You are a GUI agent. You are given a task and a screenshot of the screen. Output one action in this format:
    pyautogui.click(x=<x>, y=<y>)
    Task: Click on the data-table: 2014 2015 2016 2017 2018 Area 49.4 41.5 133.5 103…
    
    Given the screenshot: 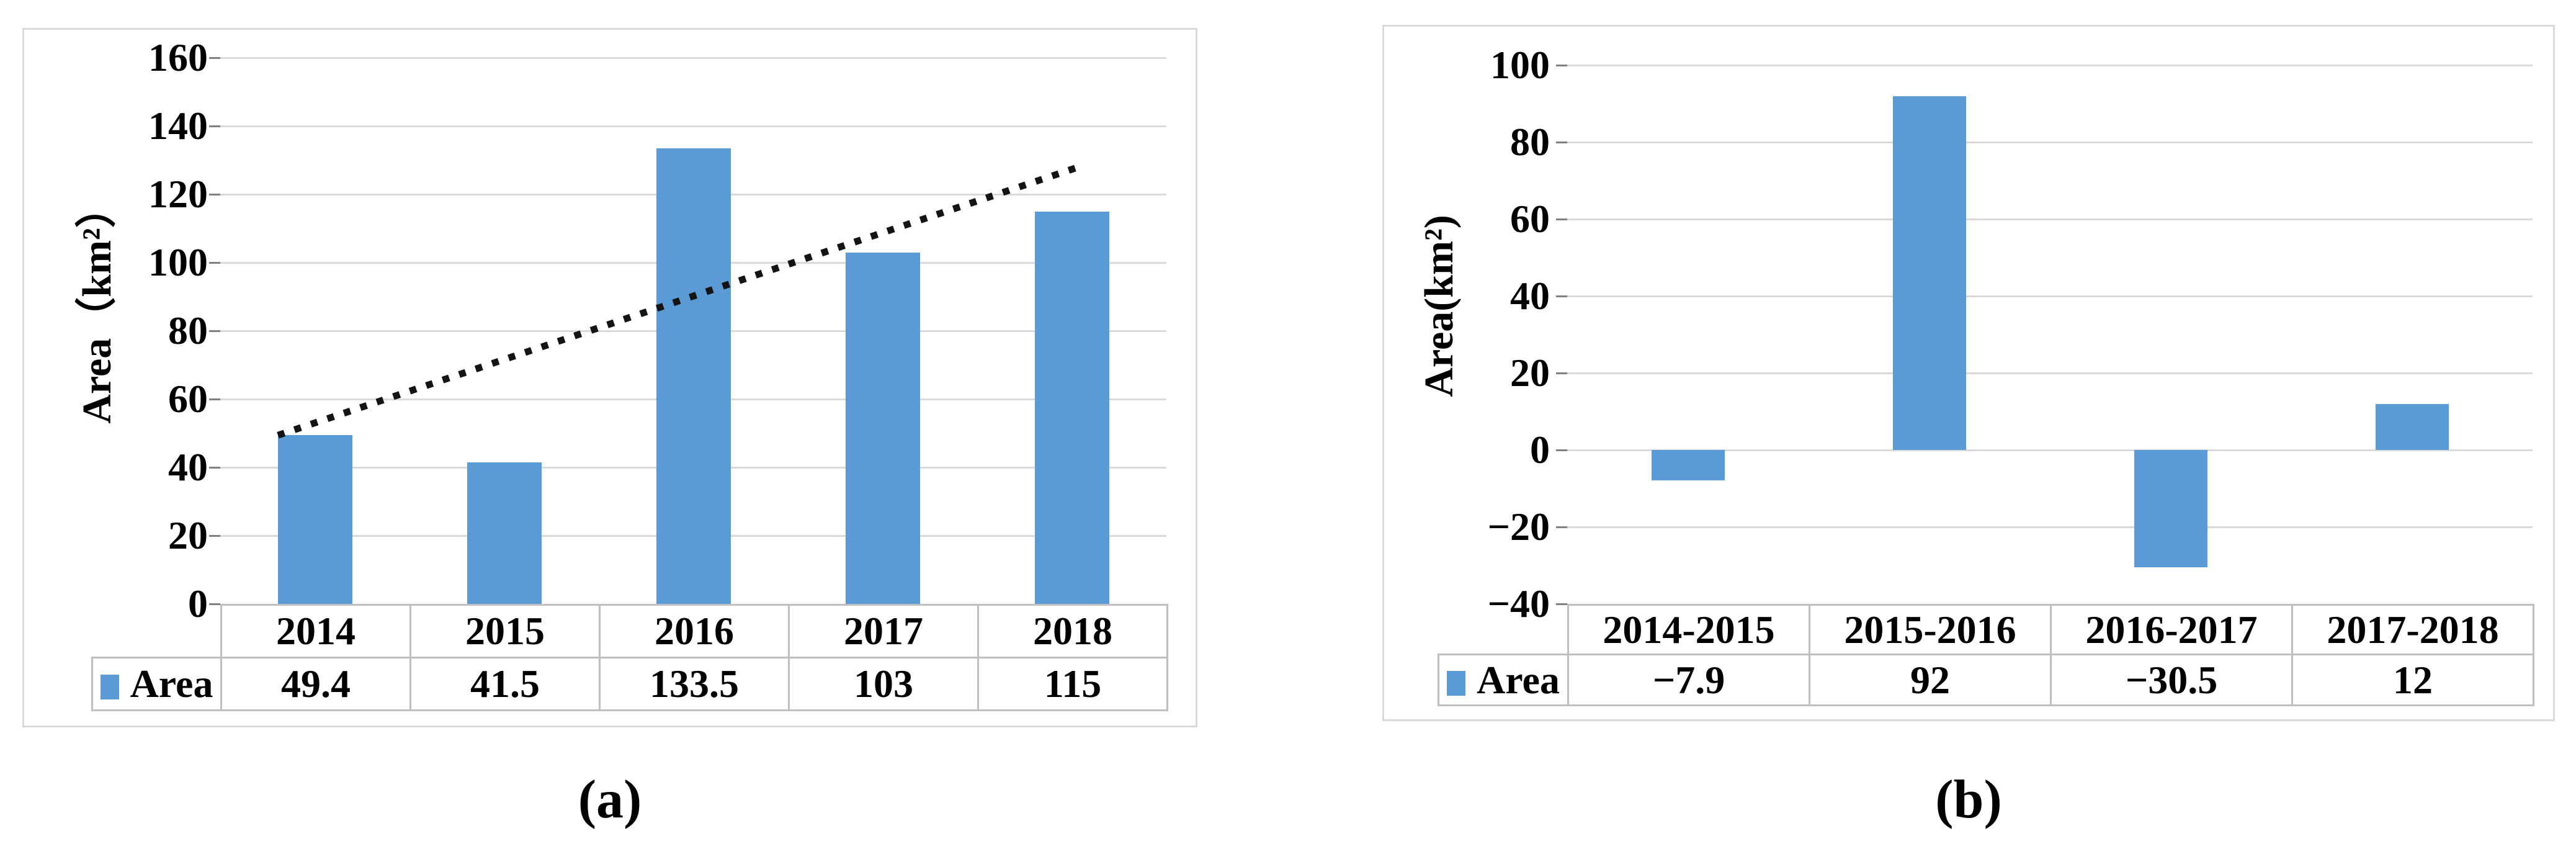 What is the action you would take?
    pyautogui.click(x=629, y=657)
    